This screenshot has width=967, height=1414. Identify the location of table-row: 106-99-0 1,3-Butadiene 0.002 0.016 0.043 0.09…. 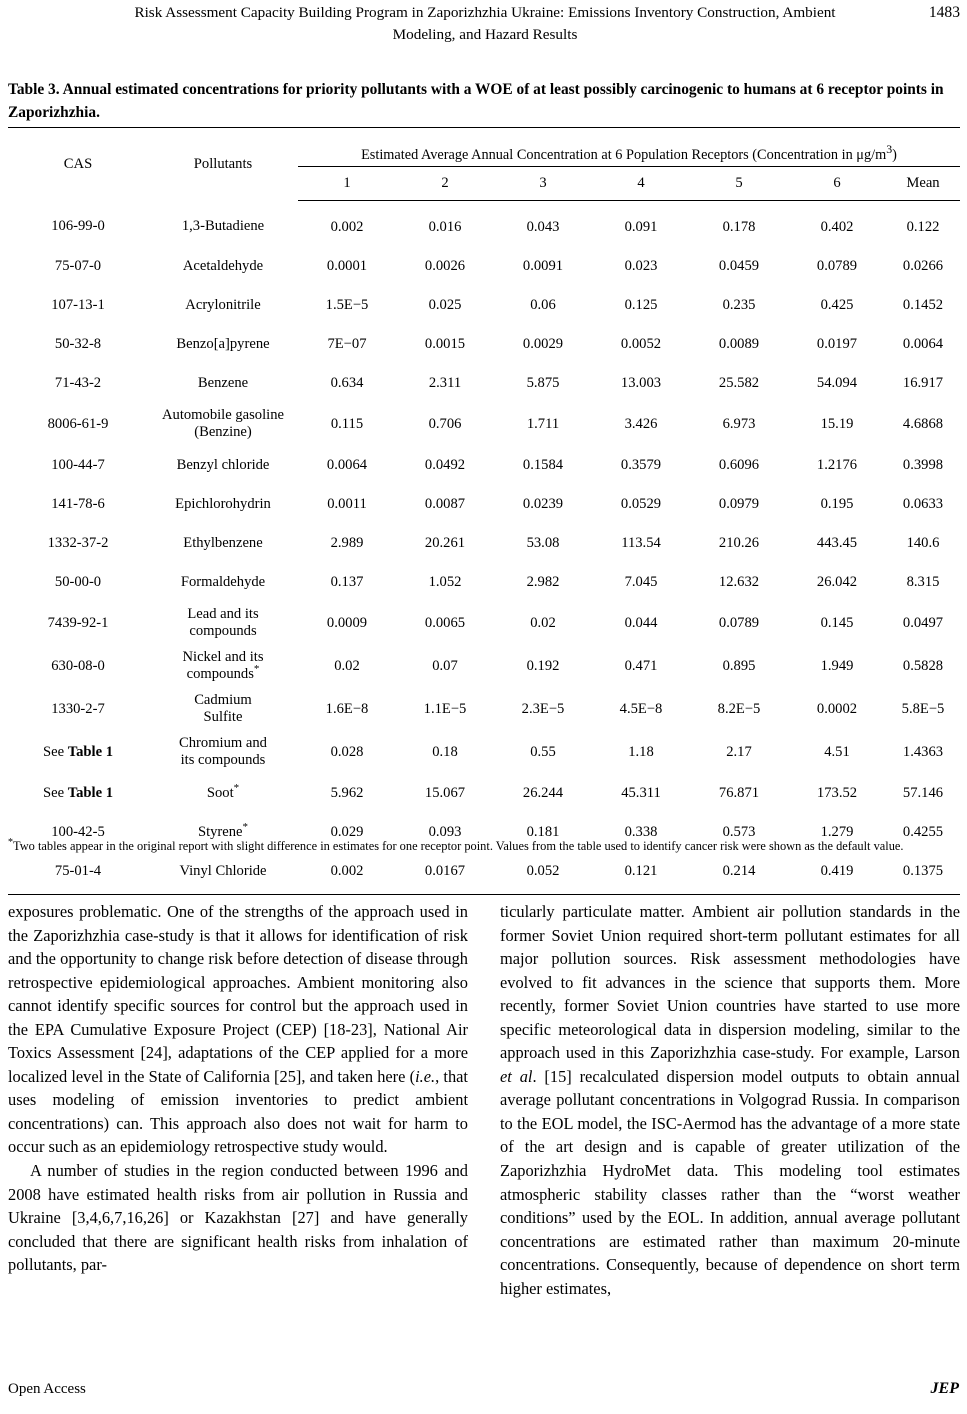
(484, 224).